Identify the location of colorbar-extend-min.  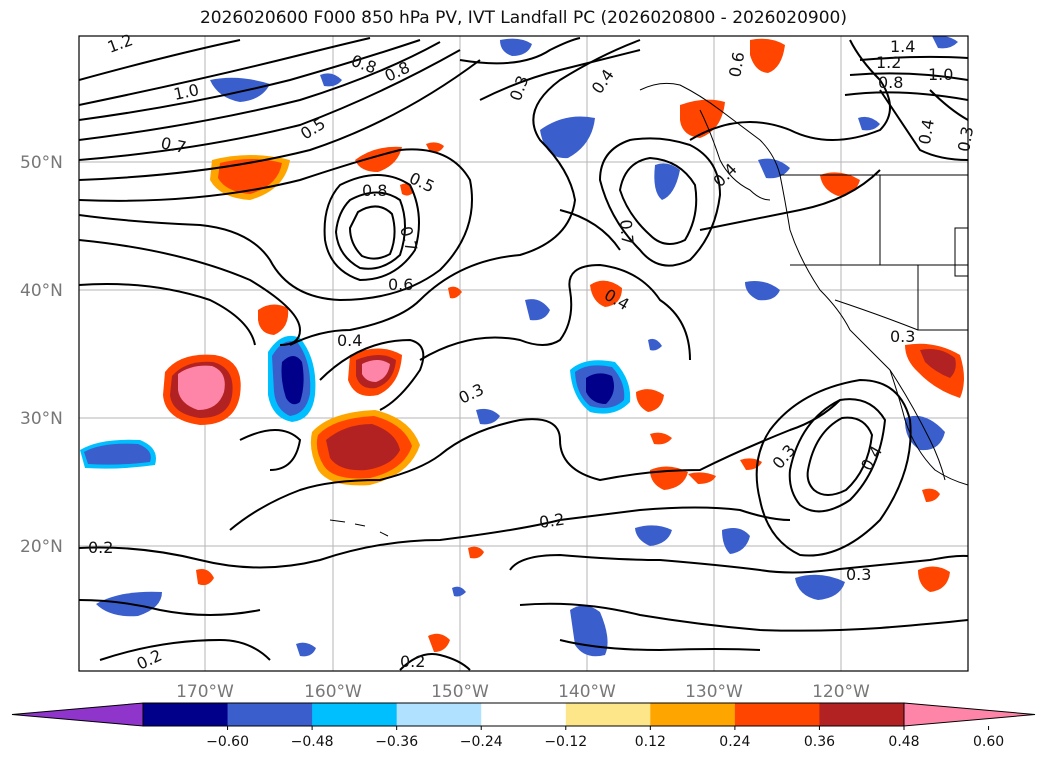
(77, 714).